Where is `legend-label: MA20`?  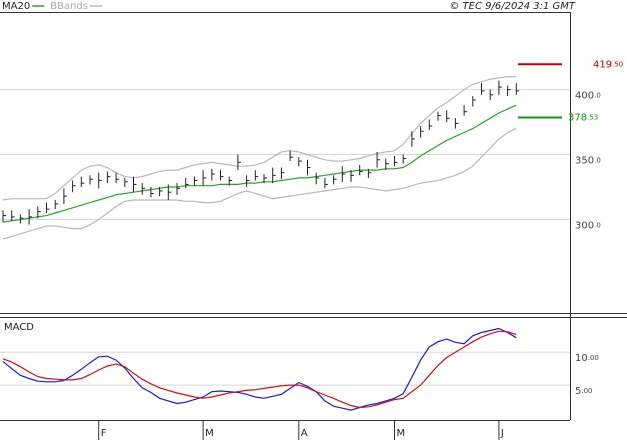
legend-label: MA20 is located at coordinates (16, 6).